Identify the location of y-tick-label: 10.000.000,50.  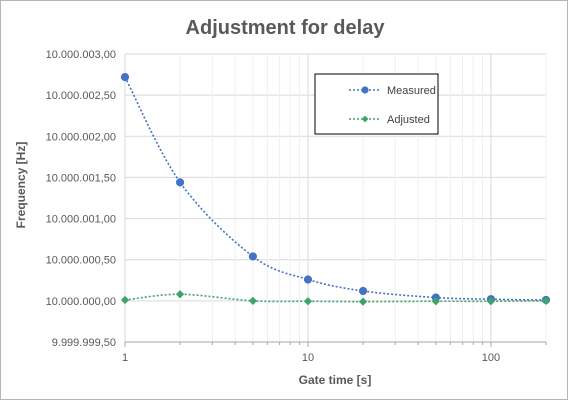
(81, 261).